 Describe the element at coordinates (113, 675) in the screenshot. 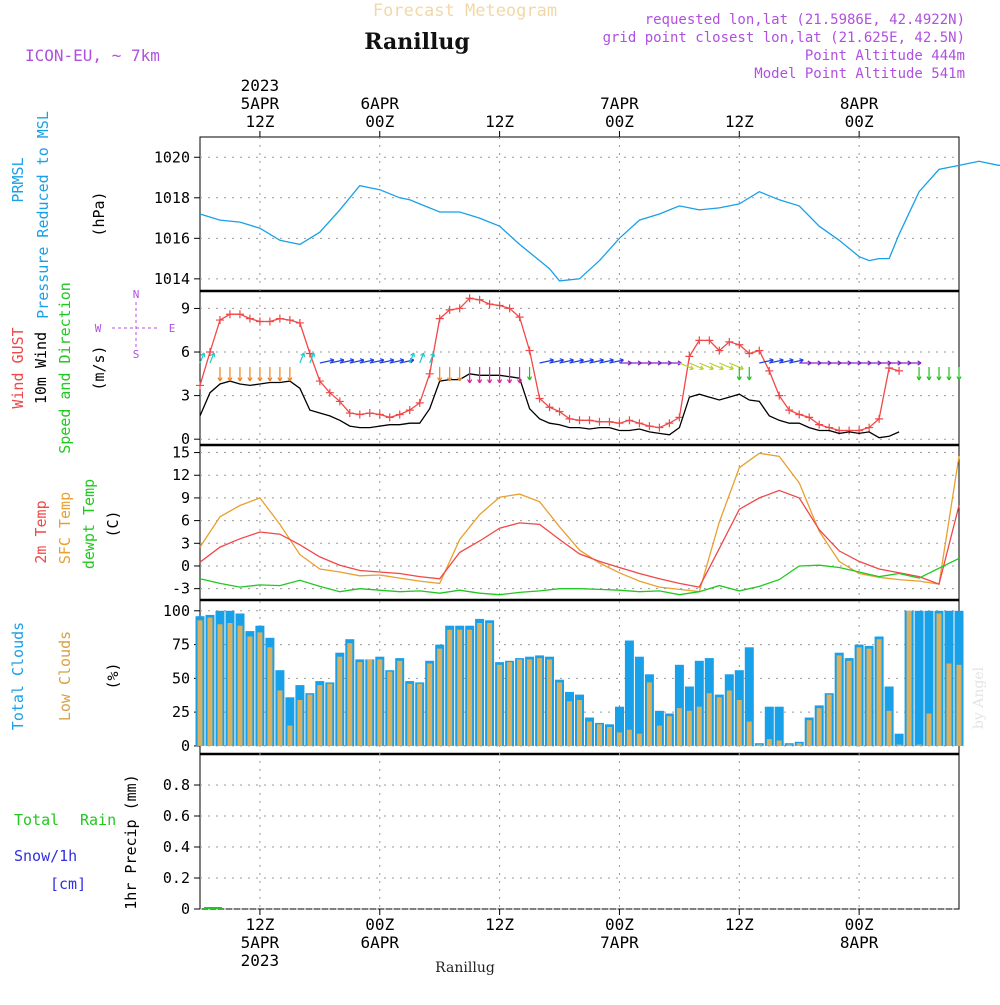

I see `clouds-unit: (%)` at that location.